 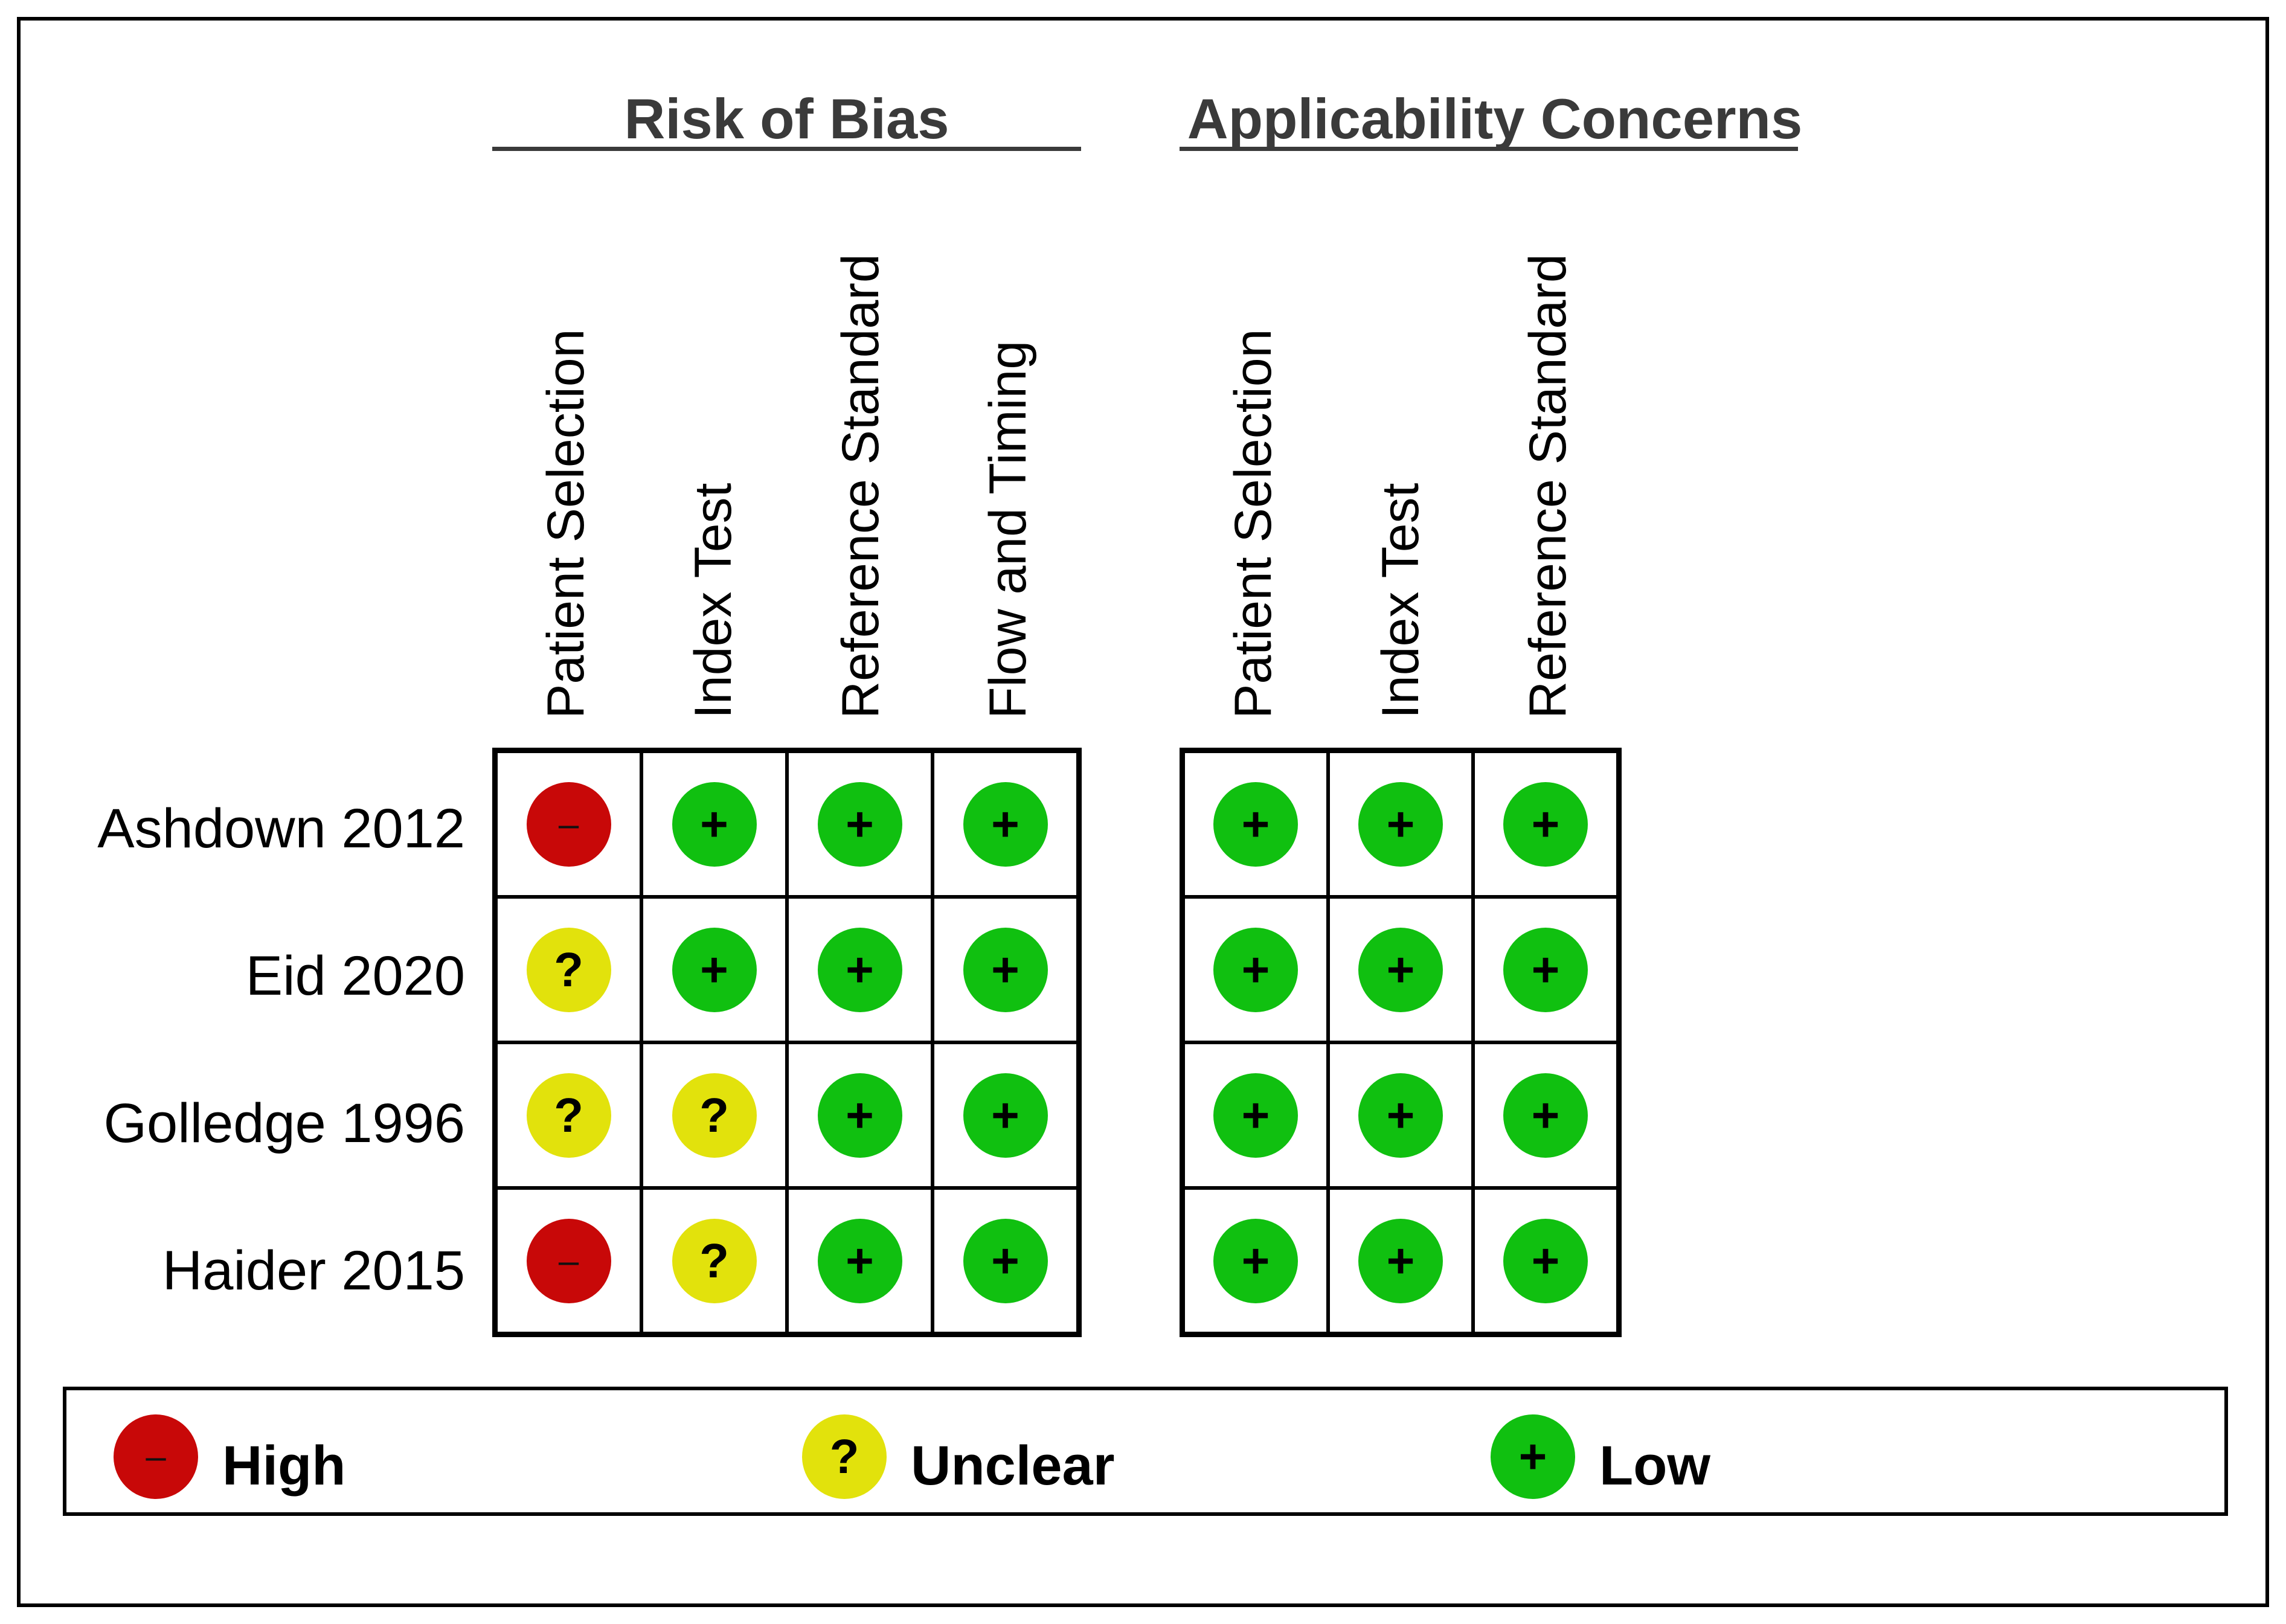 I want to click on legend-label: Low, so click(x=1654, y=1466).